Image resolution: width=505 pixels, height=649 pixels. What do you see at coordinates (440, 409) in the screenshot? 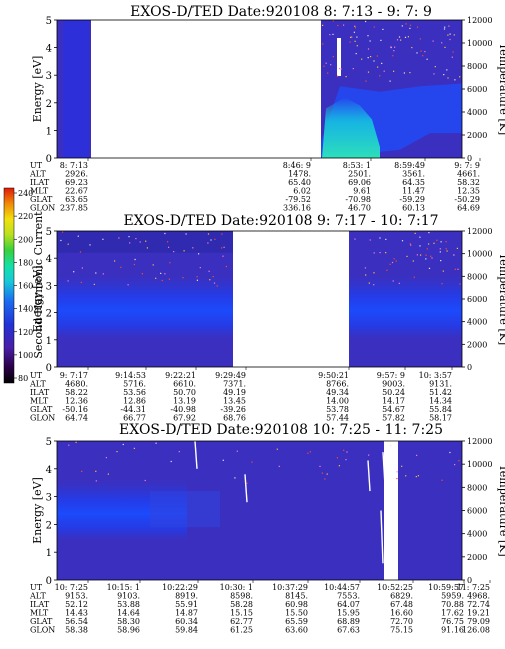
I see `orbit-cell: 55.84` at bounding box center [440, 409].